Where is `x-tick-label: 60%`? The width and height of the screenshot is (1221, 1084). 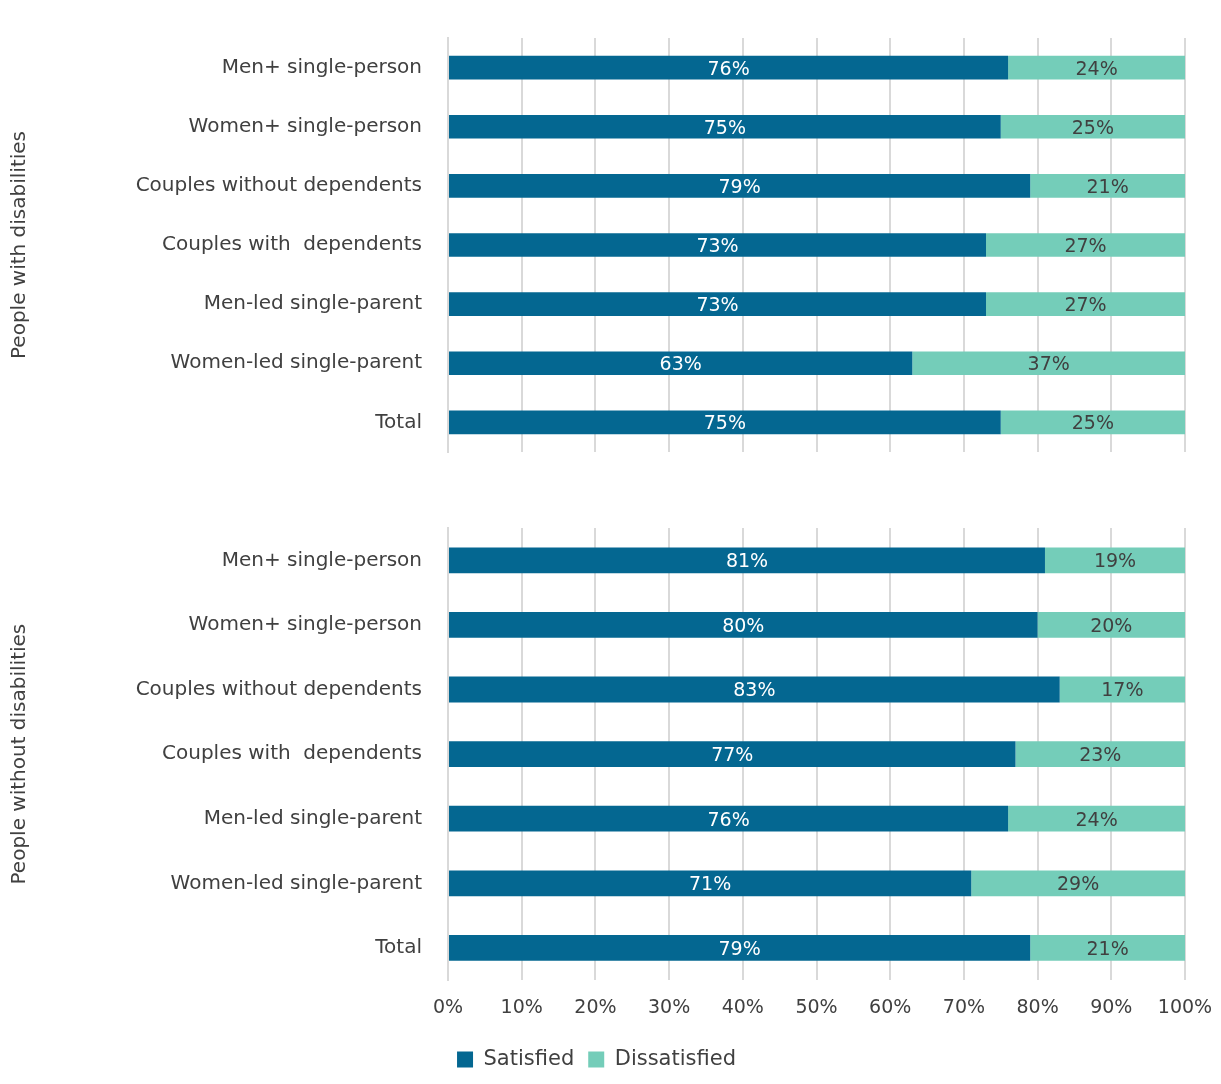
x-tick-label: 60% is located at coordinates (890, 1005).